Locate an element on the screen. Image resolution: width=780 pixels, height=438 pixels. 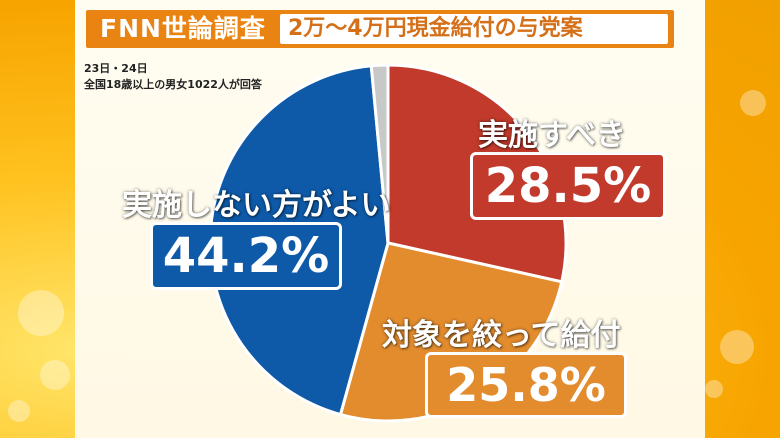
slice-other is located at coordinates (379, 153).